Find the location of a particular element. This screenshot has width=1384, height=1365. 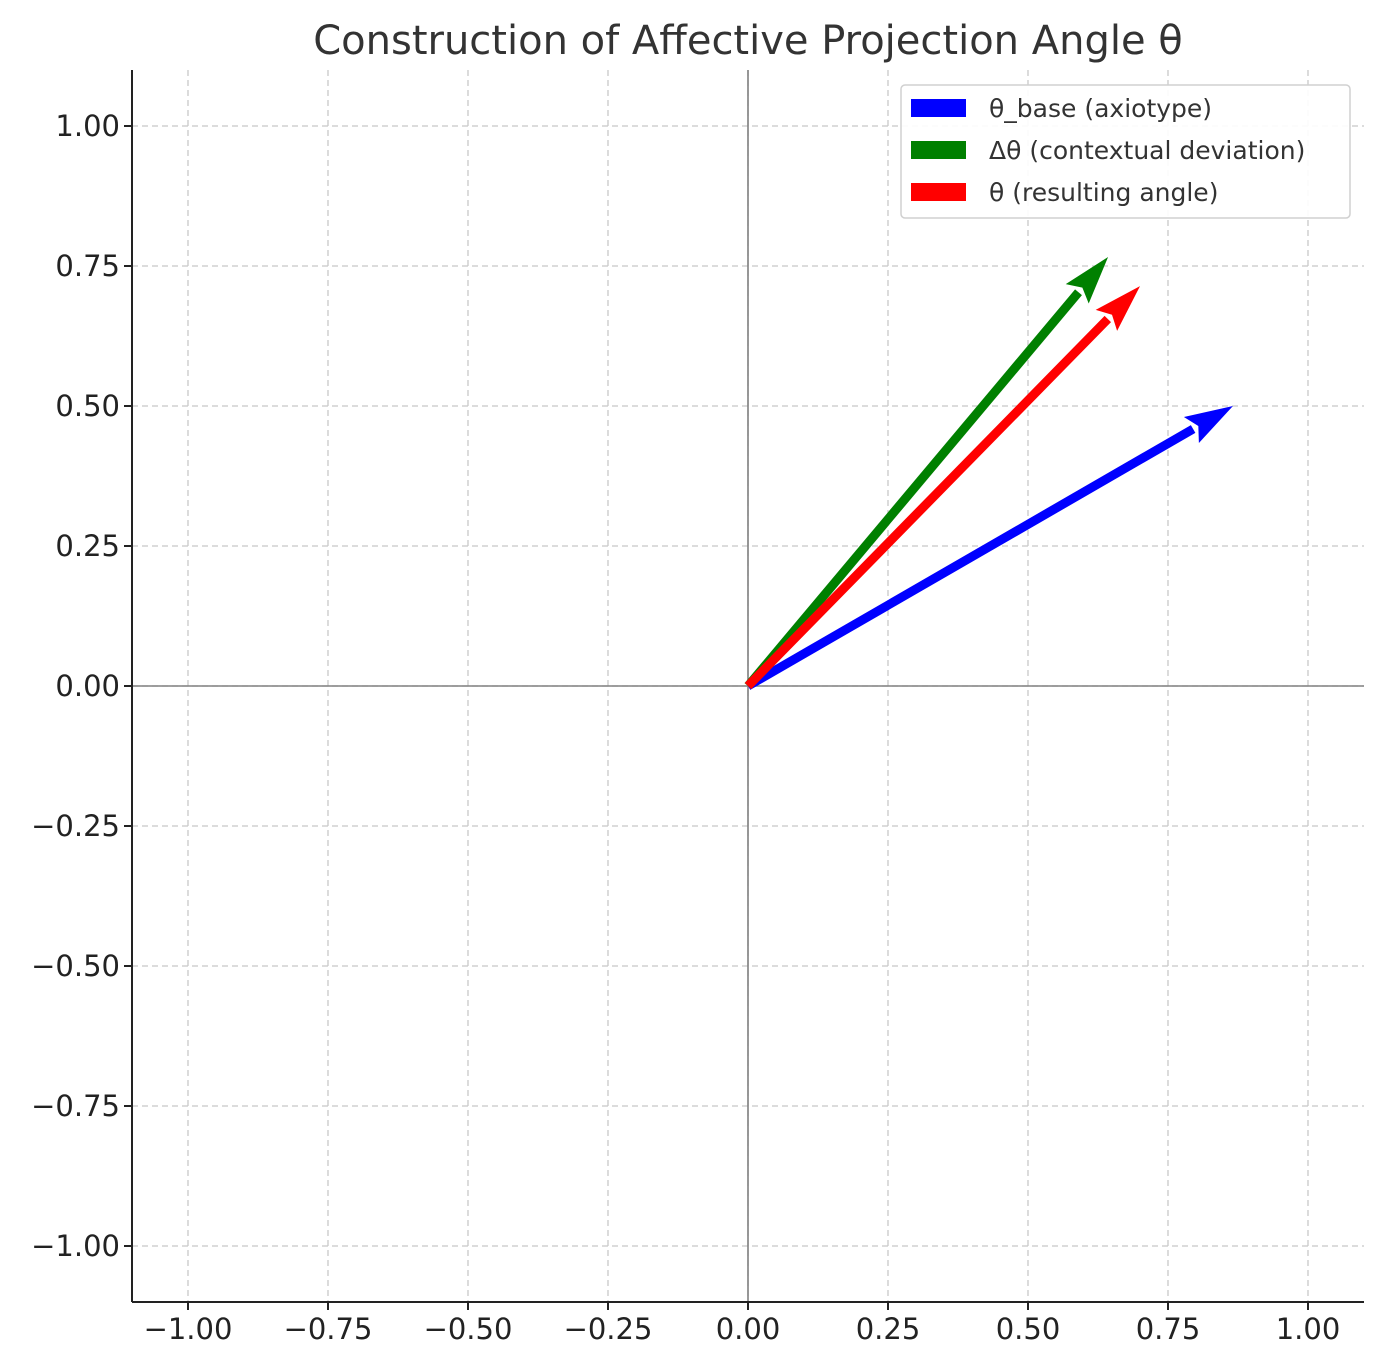

y-tick-label: 0.50 is located at coordinates (87, 406).